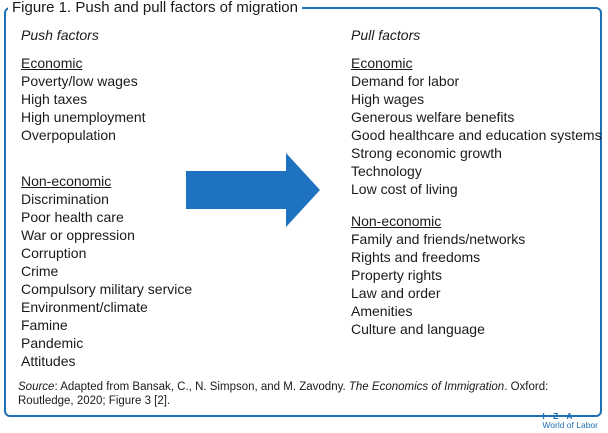 The width and height of the screenshot is (608, 433). Describe the element at coordinates (36, 387) in the screenshot. I see `source-label: Source` at that location.